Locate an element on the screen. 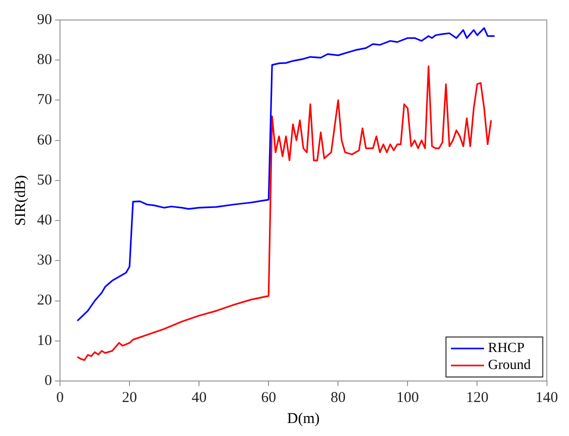 Image resolution: width=569 pixels, height=436 pixels. x-tick-label: 140 is located at coordinates (547, 398).